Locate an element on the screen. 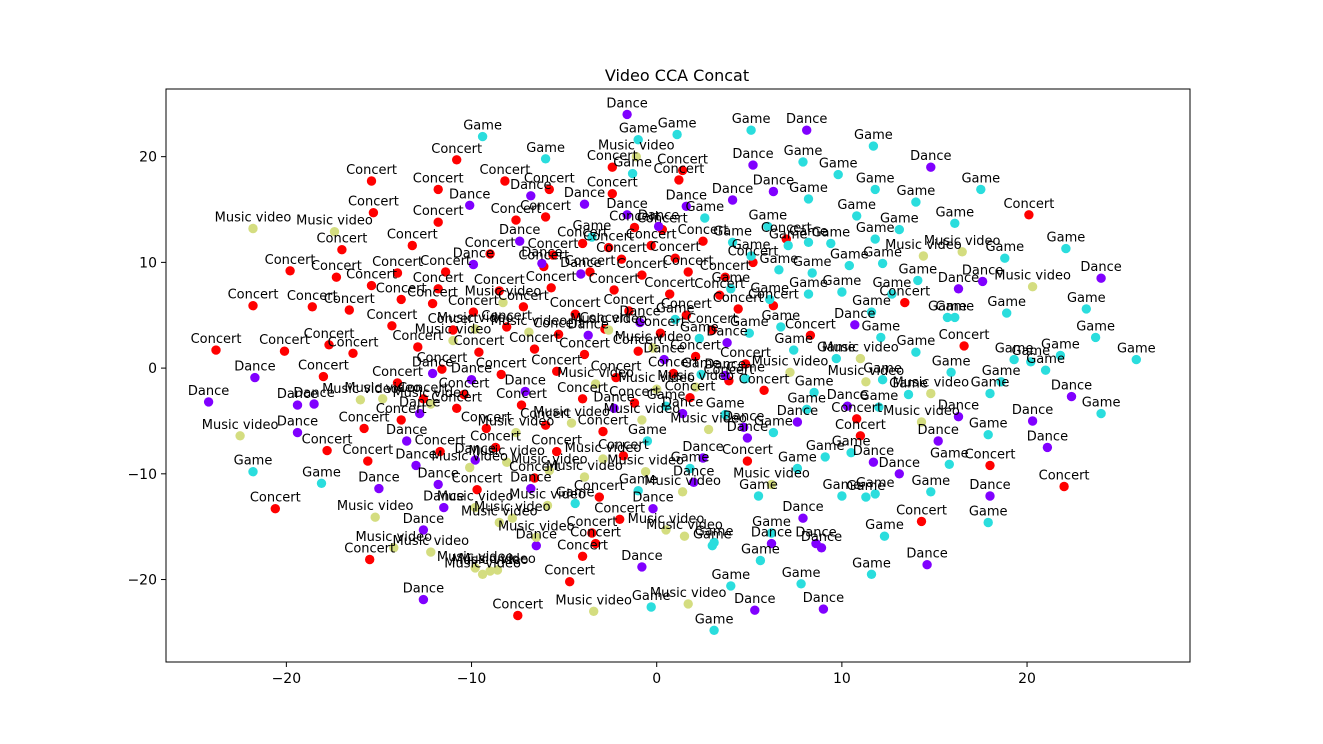  x-tick-label: −10 is located at coordinates (472, 679).